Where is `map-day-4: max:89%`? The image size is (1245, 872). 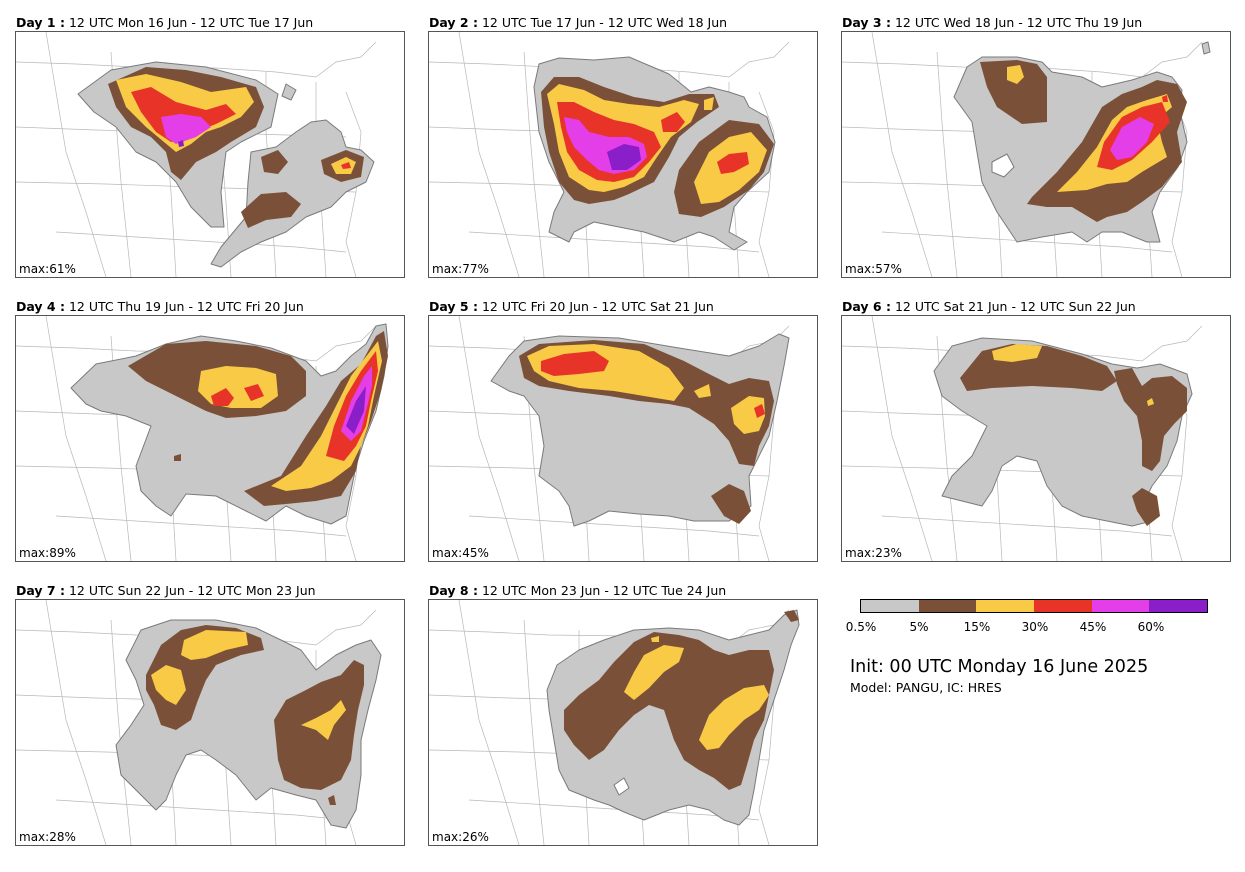 map-day-4: max:89% is located at coordinates (210, 438).